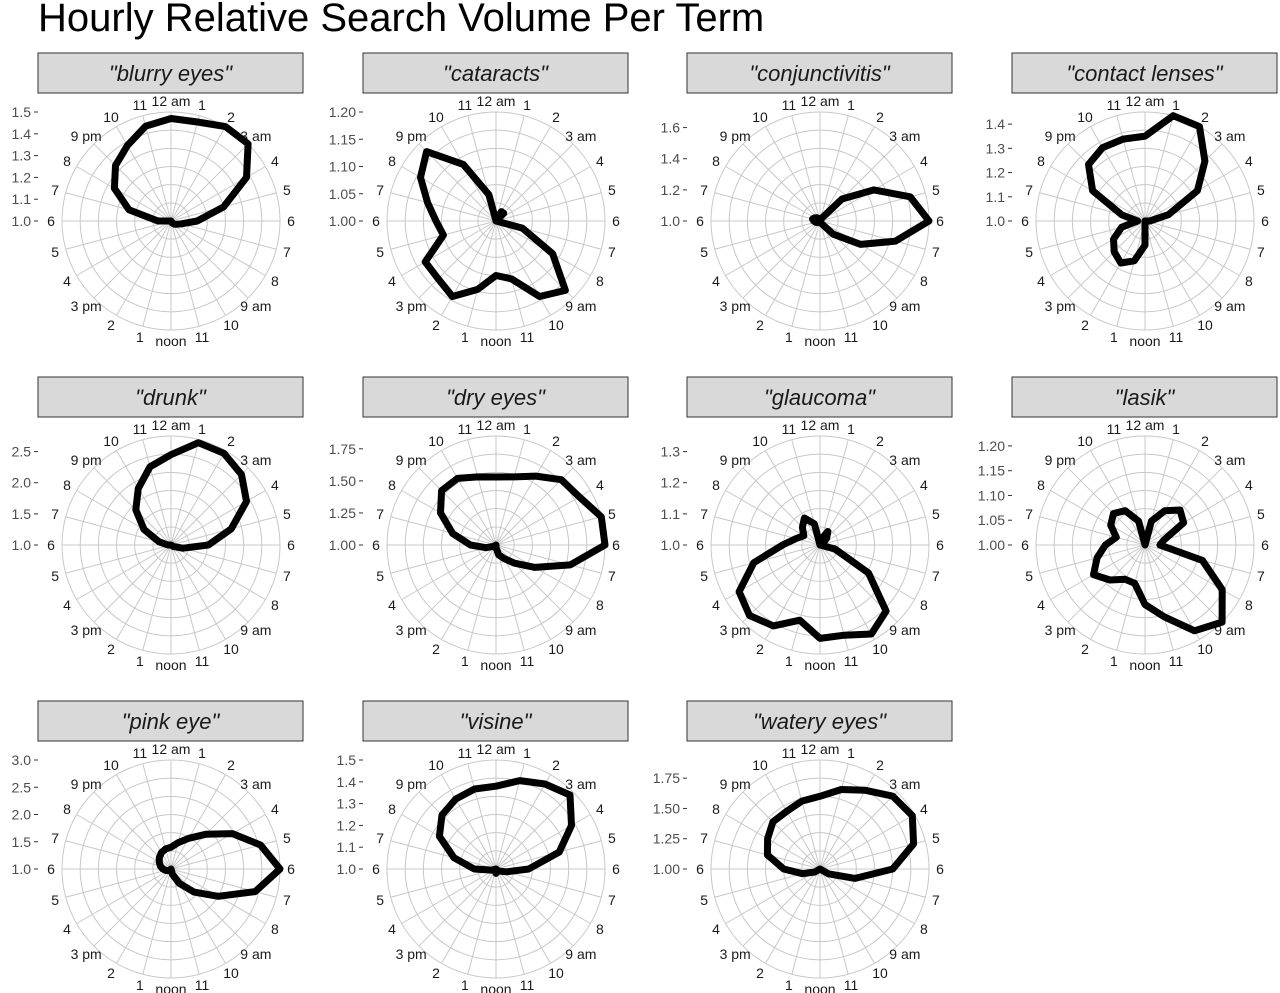  Describe the element at coordinates (671, 221) in the screenshot. I see `y-tick-label: 1.0` at that location.